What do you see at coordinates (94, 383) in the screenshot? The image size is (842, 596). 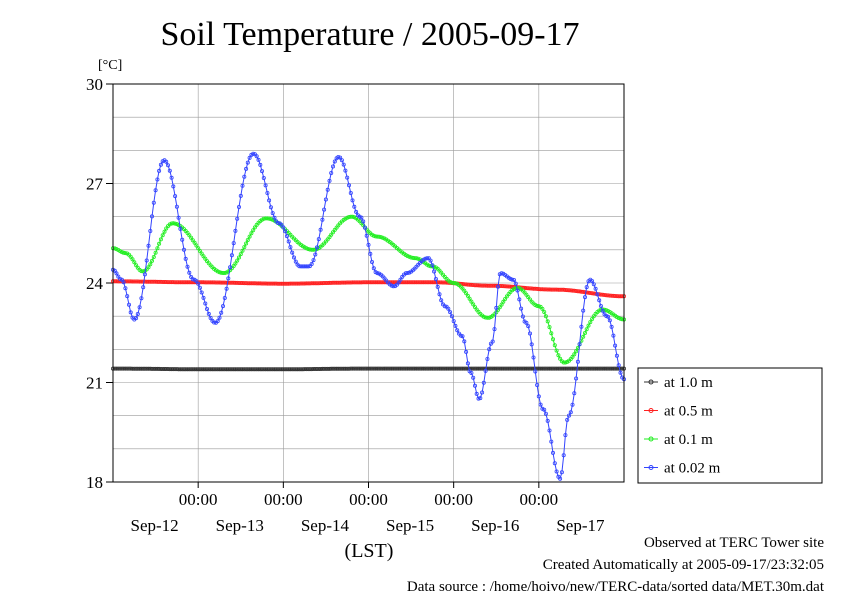 I see `y-tick-label: 21` at bounding box center [94, 383].